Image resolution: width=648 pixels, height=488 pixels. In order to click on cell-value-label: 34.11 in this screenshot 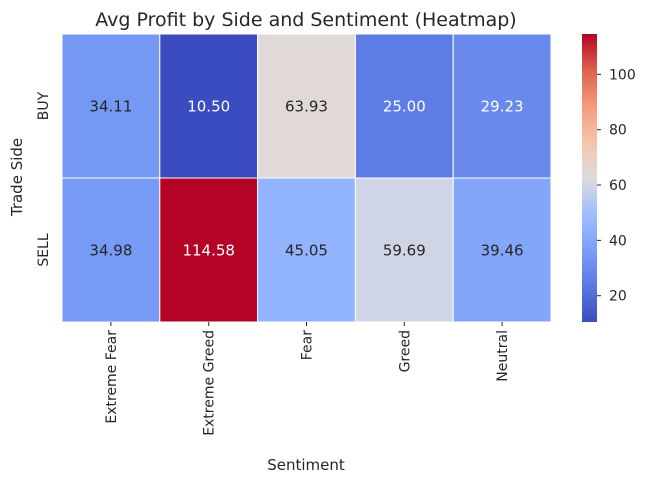, I will do `click(110, 107)`.